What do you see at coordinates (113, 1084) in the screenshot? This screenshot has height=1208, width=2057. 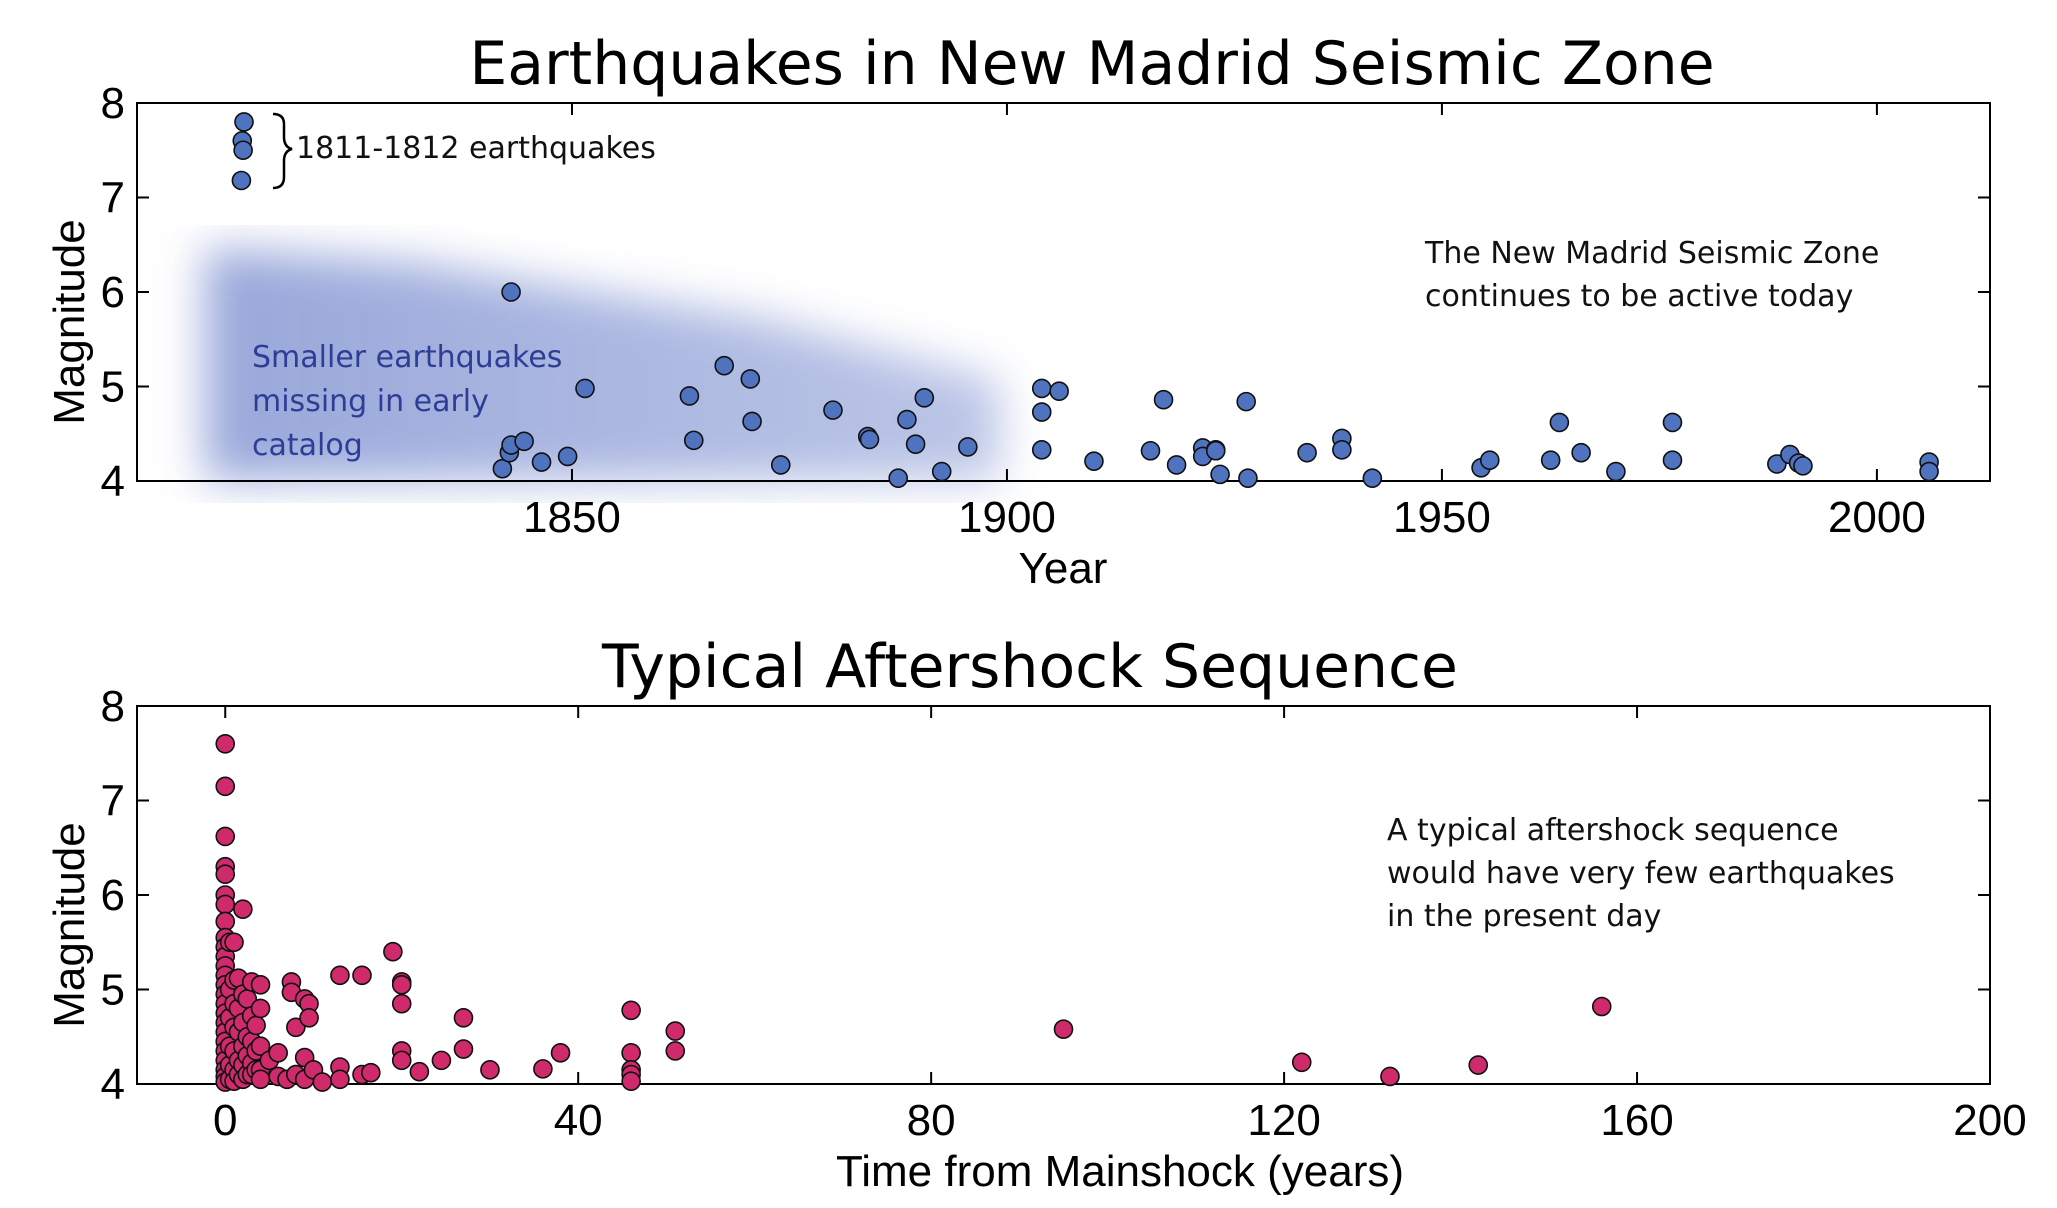 I see `bottom-y-tick-label: 4` at bounding box center [113, 1084].